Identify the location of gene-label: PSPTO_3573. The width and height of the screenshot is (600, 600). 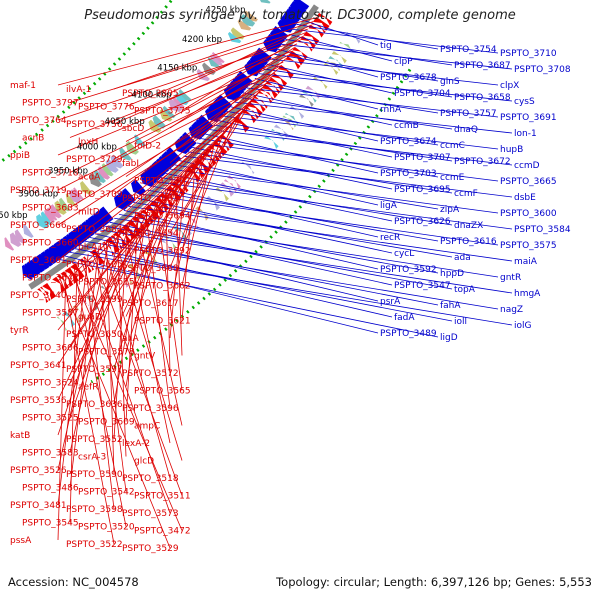
(150, 514).